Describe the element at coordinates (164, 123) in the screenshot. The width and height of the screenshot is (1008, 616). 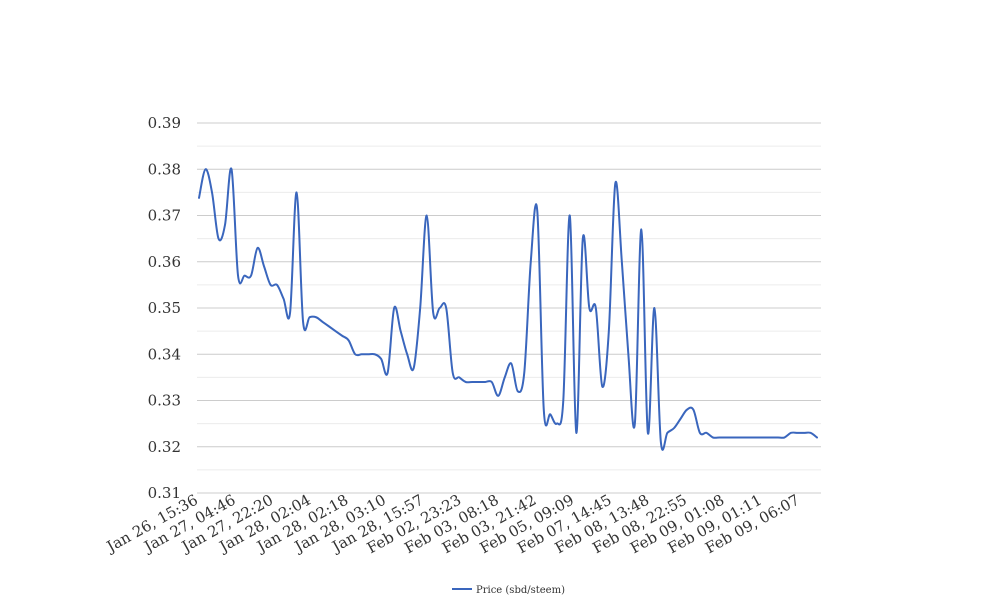
I see `y-tick-label: 0.39` at that location.